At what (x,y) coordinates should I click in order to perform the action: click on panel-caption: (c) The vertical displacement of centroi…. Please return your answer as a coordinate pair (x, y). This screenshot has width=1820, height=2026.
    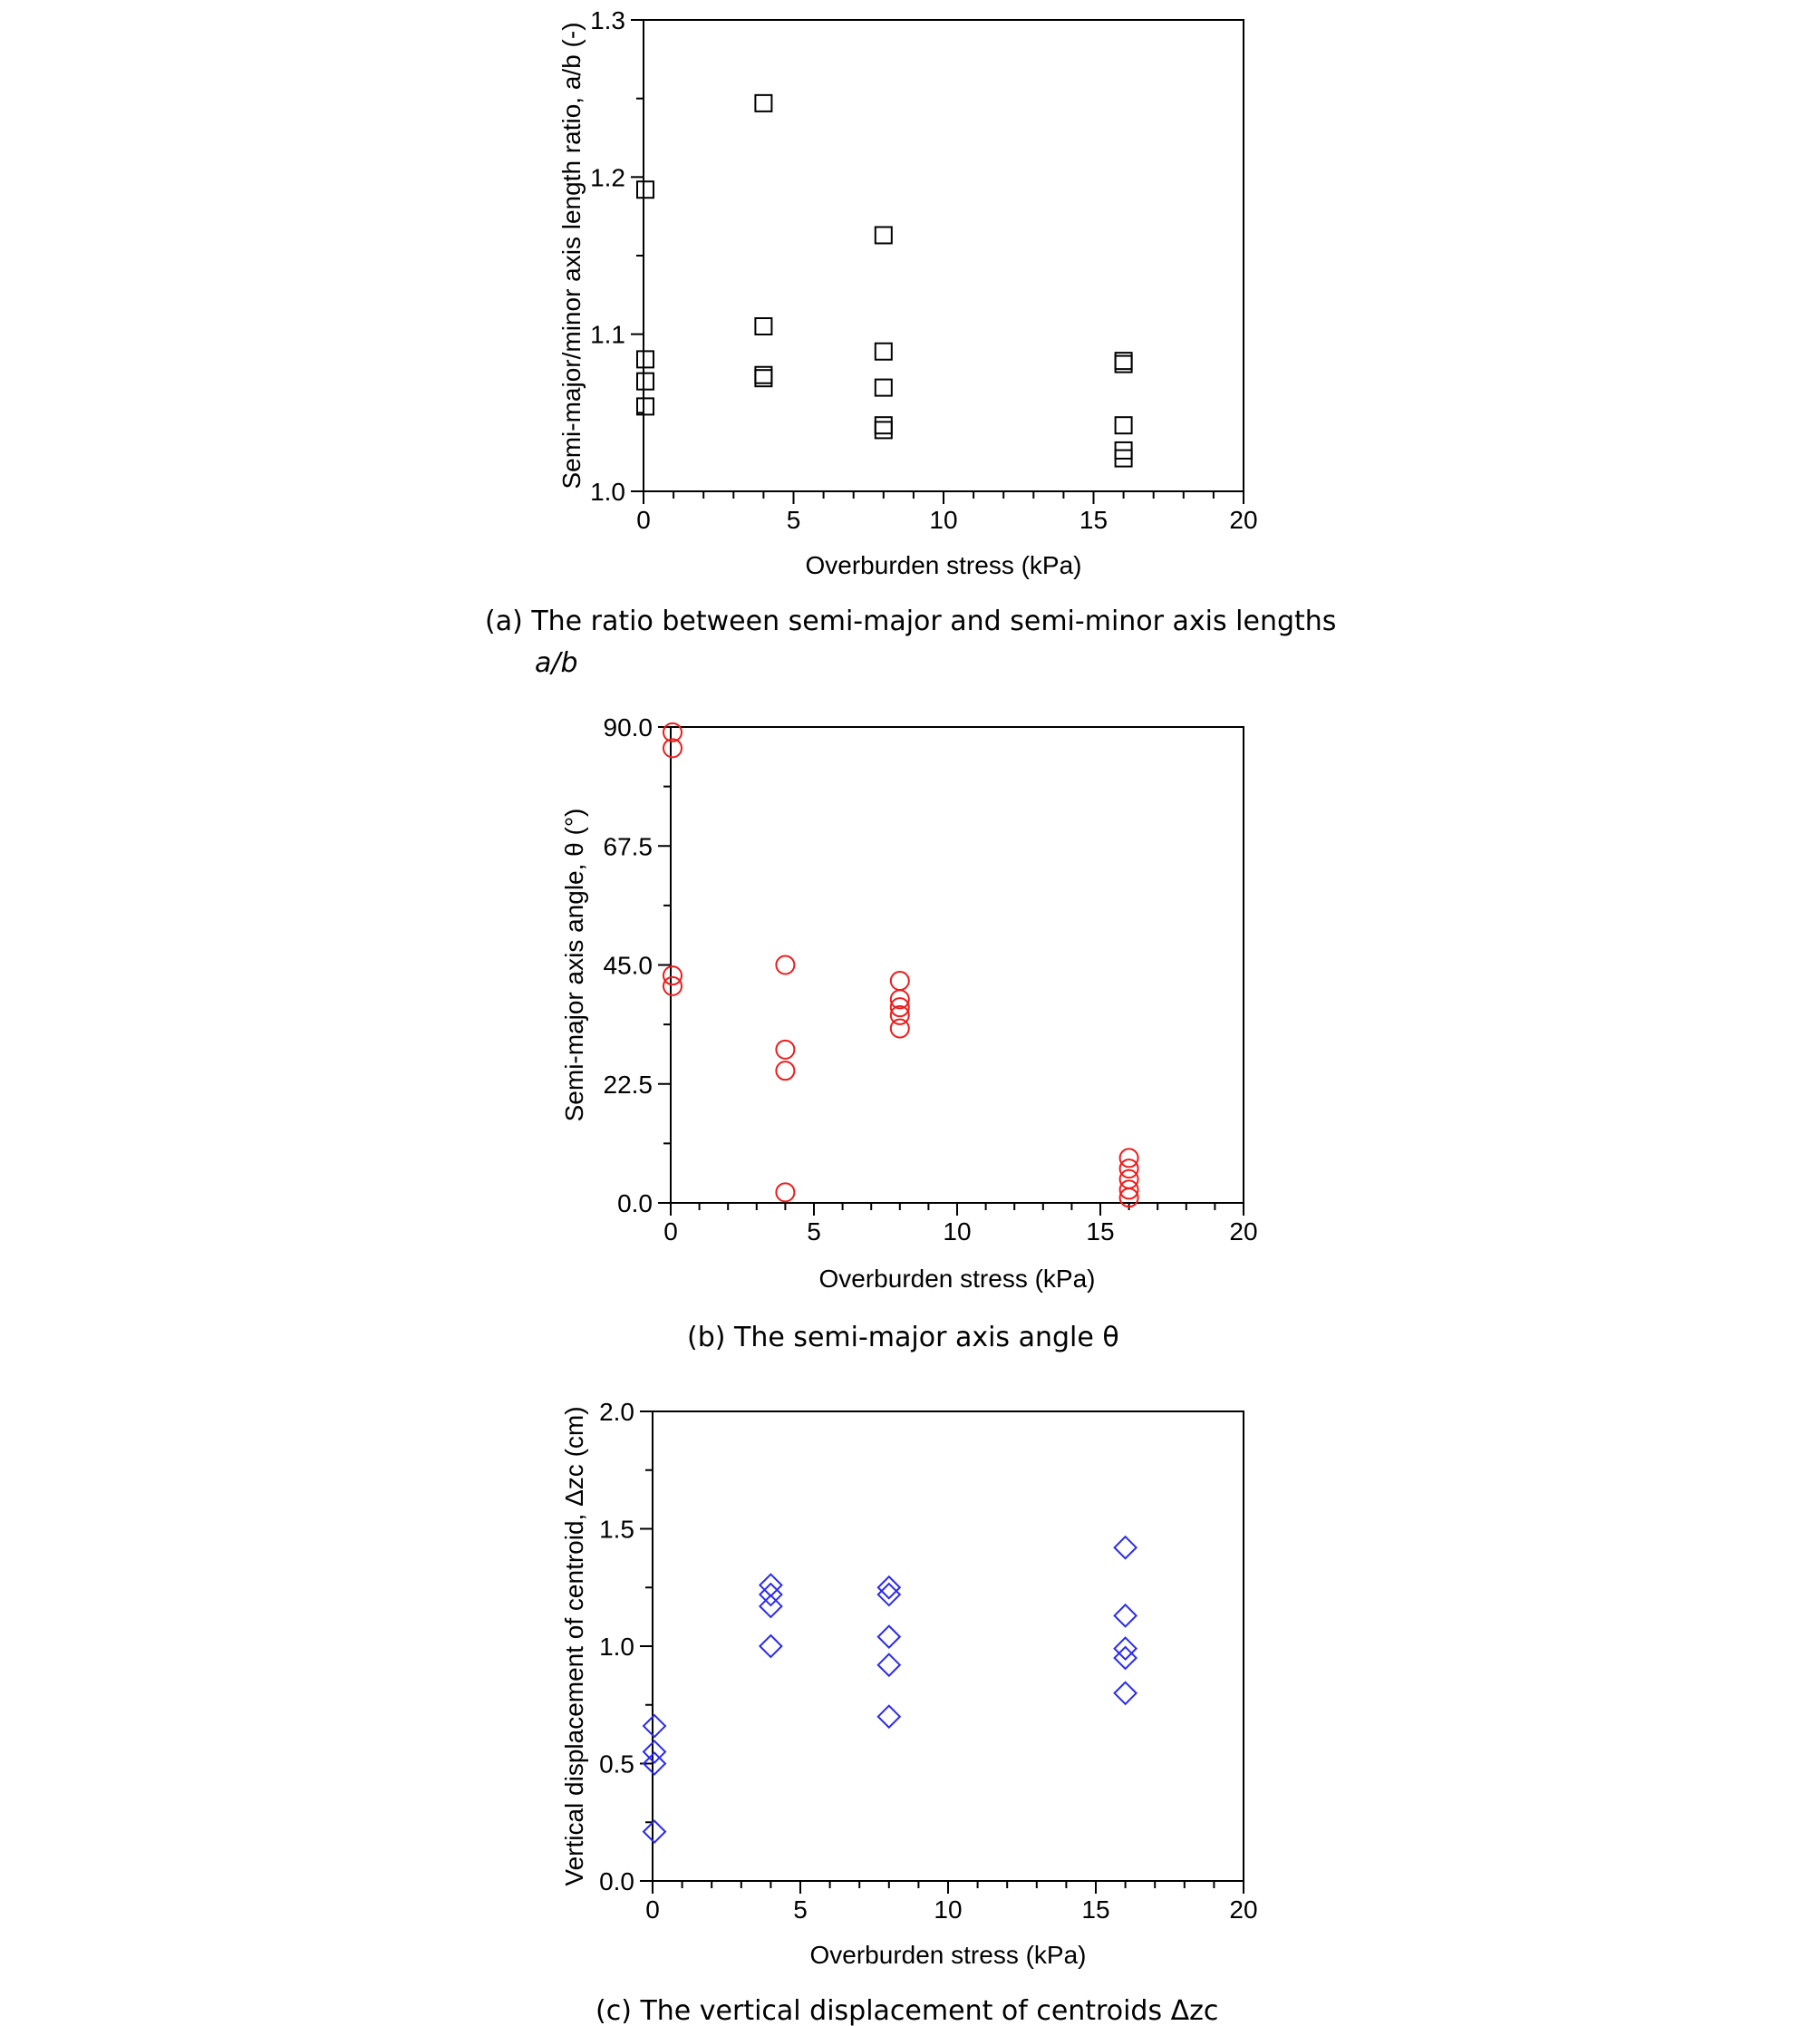
    Looking at the image, I should click on (906, 2010).